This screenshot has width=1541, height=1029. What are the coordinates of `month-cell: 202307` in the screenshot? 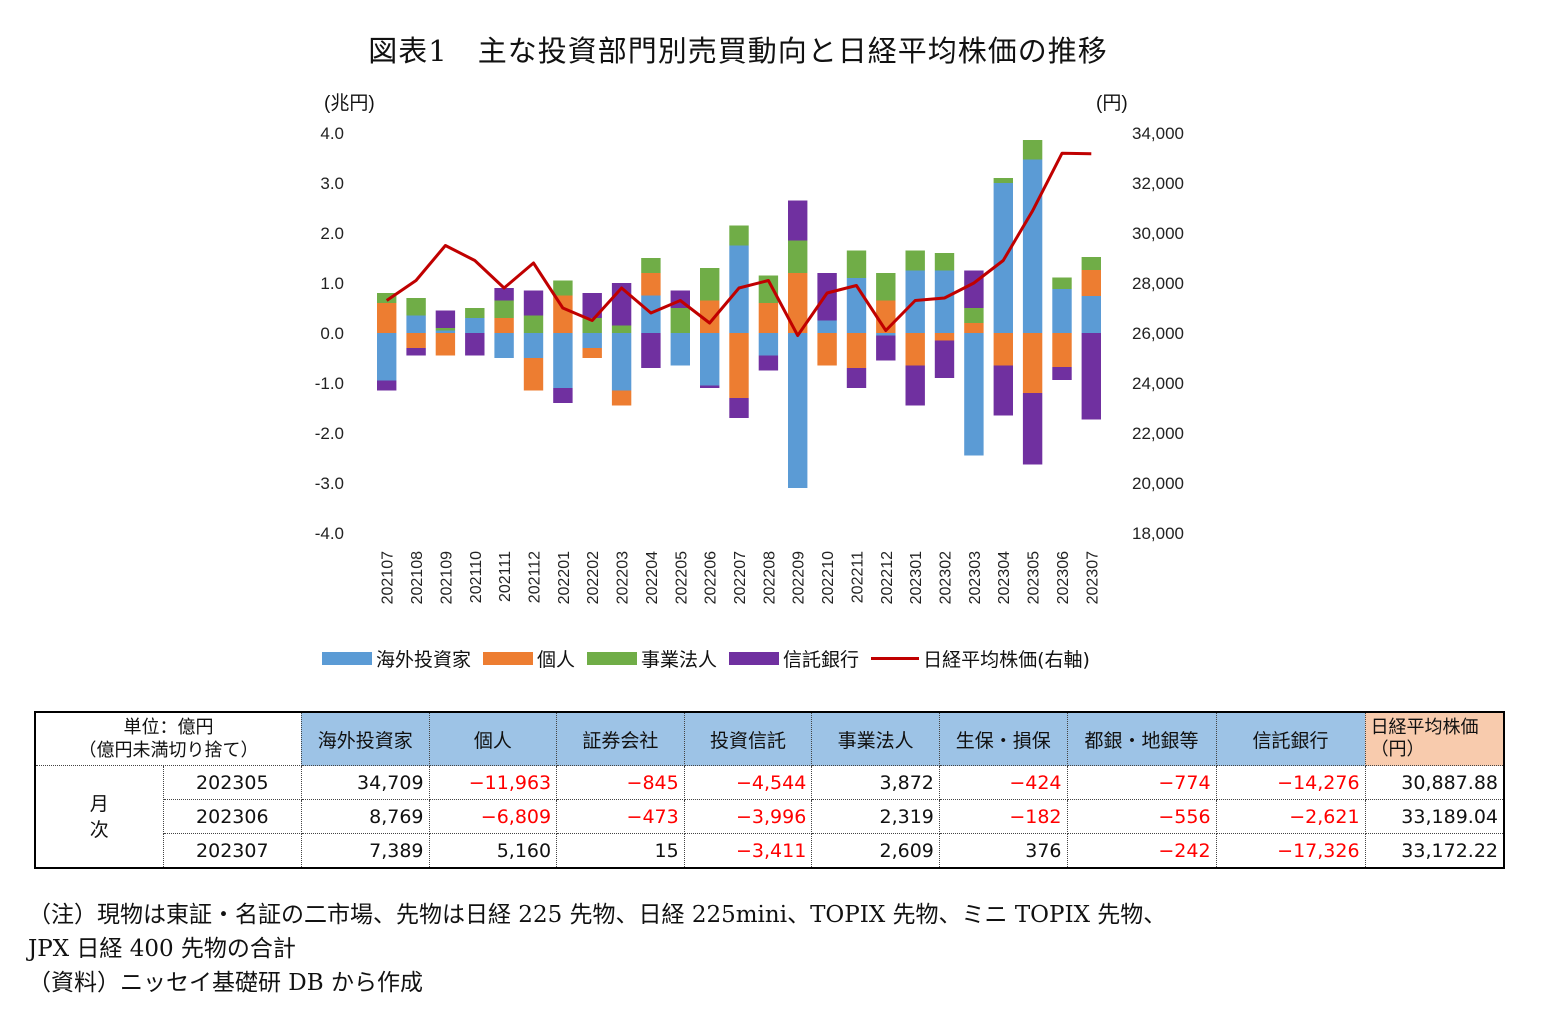 It's located at (232, 851).